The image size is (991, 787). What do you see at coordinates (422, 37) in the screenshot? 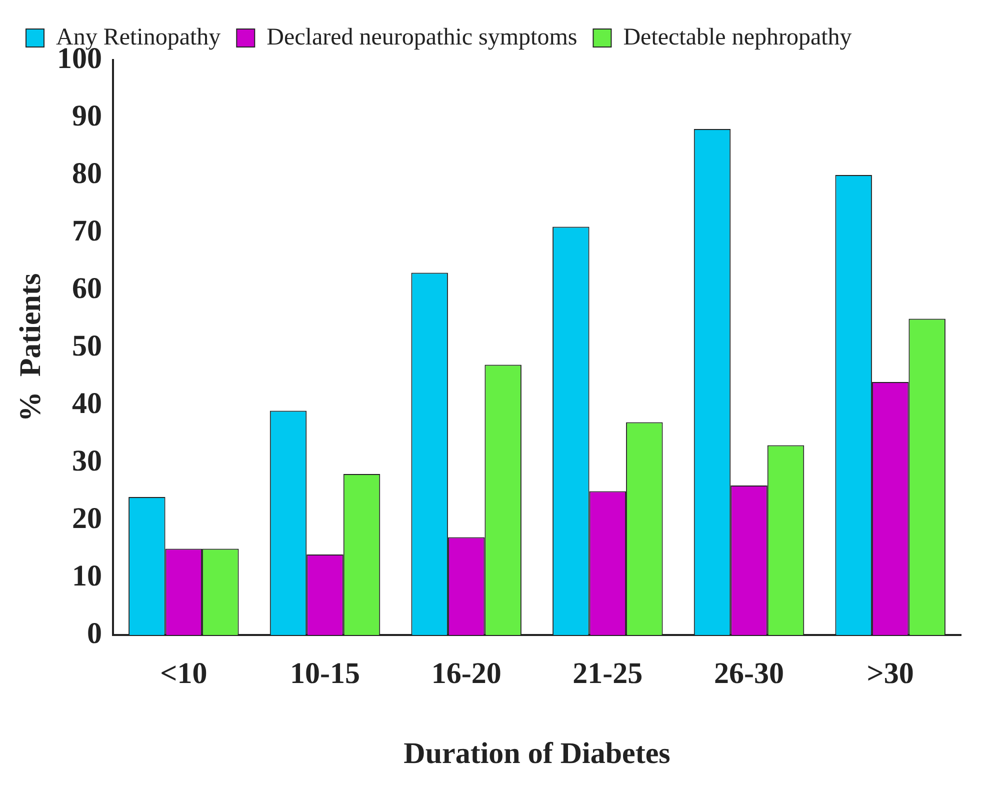
I see `legend-label: Declared neuropathic symptoms` at bounding box center [422, 37].